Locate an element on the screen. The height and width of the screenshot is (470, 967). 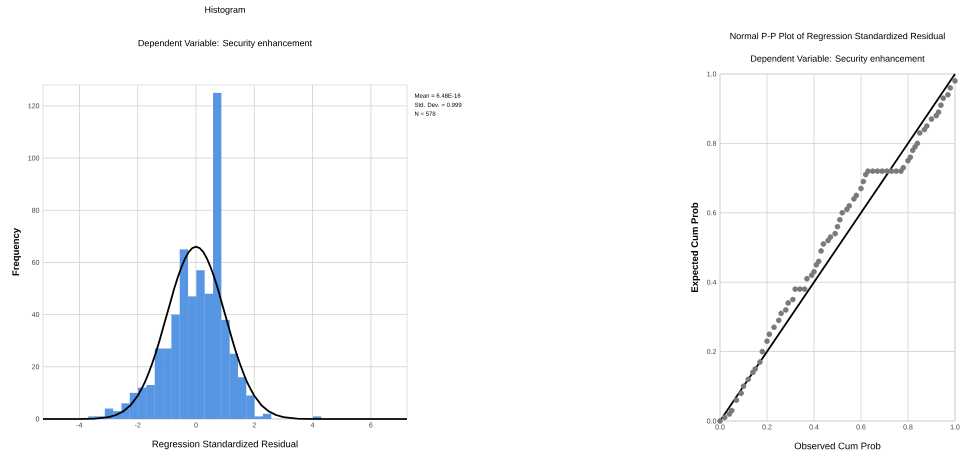
y-axis-title: Expected Cum Prob is located at coordinates (695, 247).